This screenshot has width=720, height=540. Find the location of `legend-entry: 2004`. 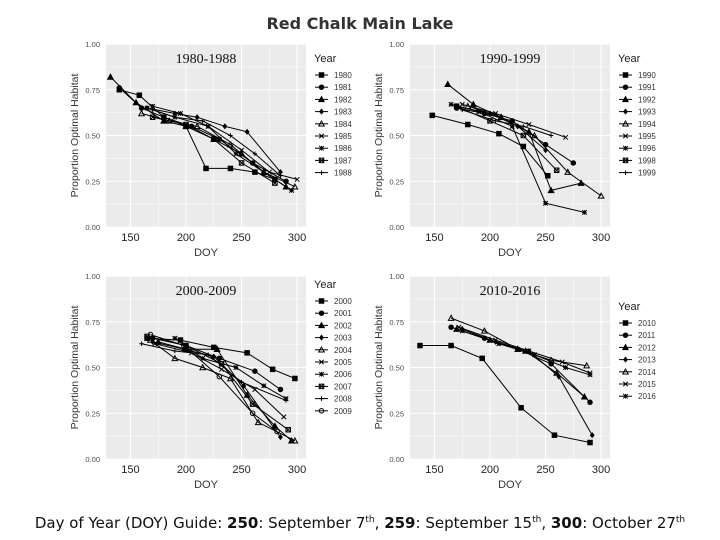

legend-entry: 2004 is located at coordinates (333, 350).